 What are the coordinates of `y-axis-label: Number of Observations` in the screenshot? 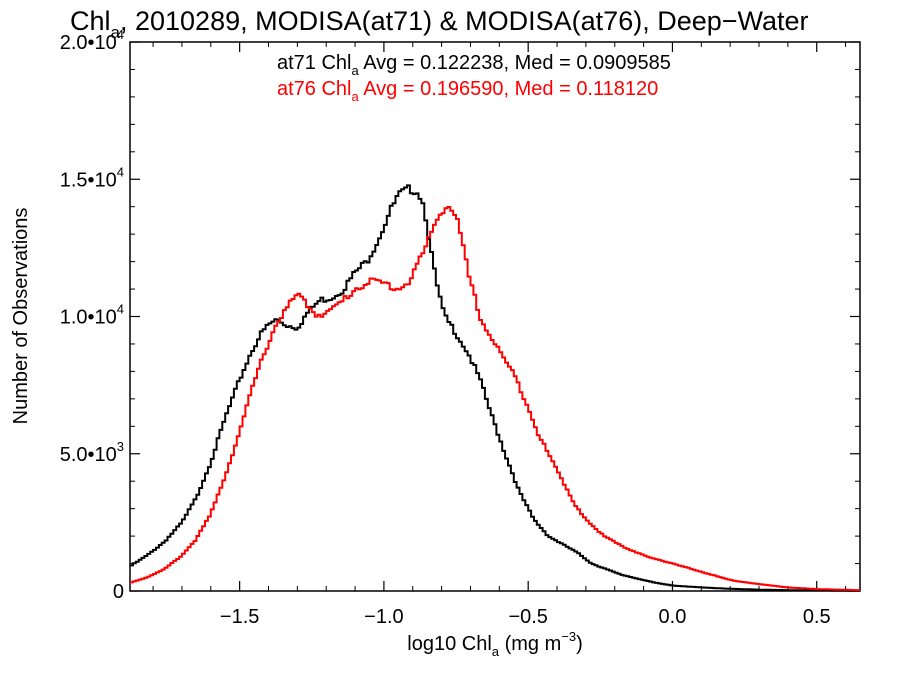 It's located at (21, 316).